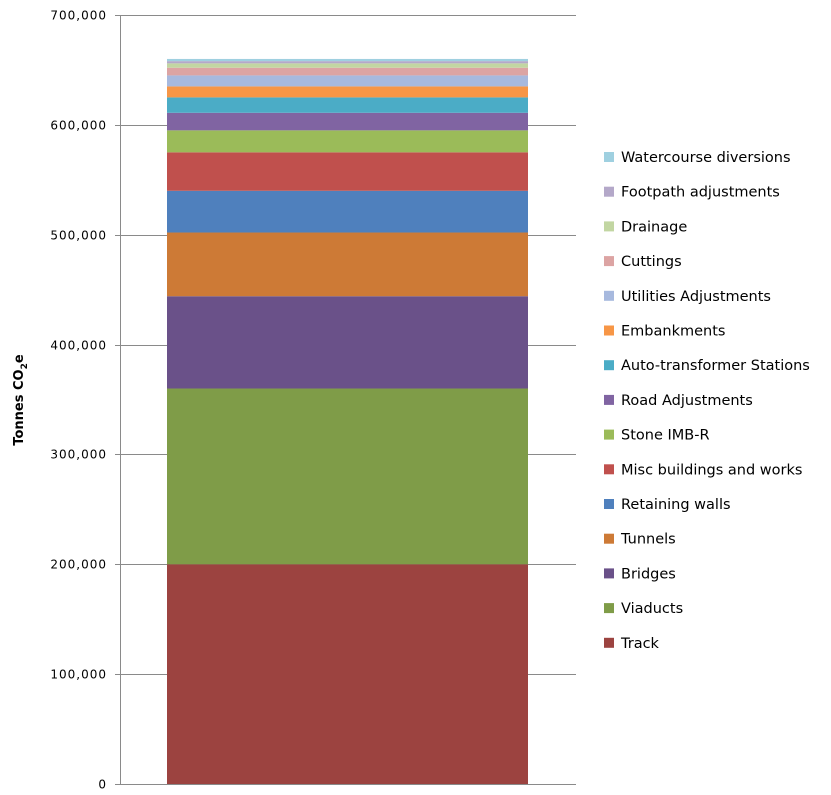 The width and height of the screenshot is (831, 795). I want to click on legend-label: Embankments, so click(673, 332).